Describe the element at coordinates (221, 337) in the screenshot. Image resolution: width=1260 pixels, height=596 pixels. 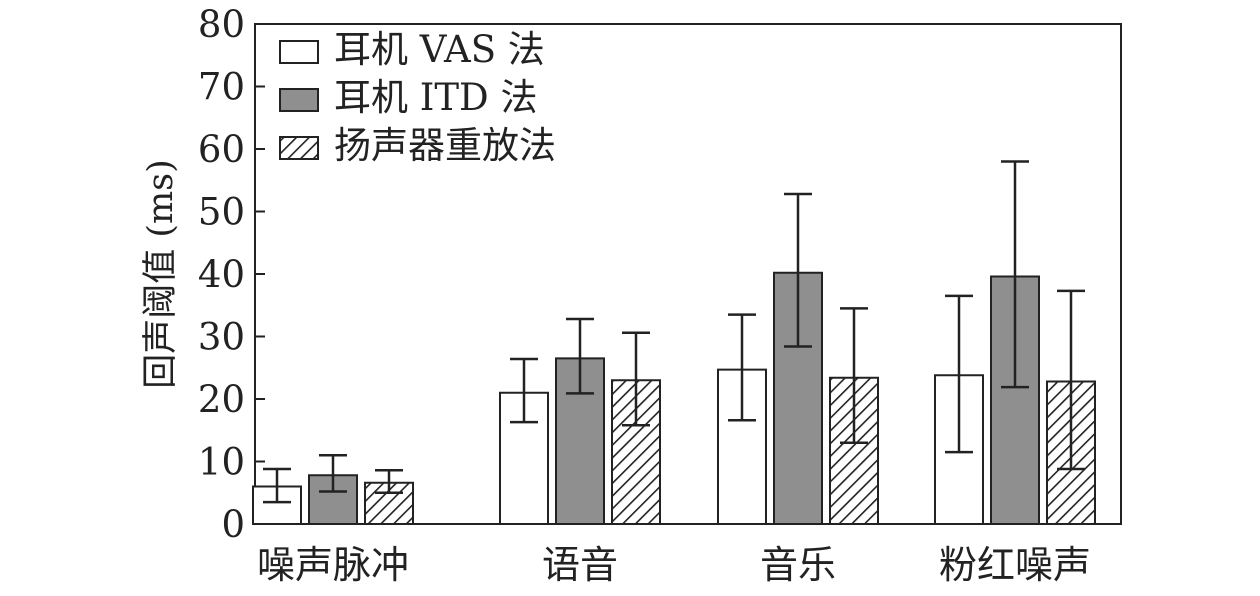
I see `y-tick-label: 30` at that location.